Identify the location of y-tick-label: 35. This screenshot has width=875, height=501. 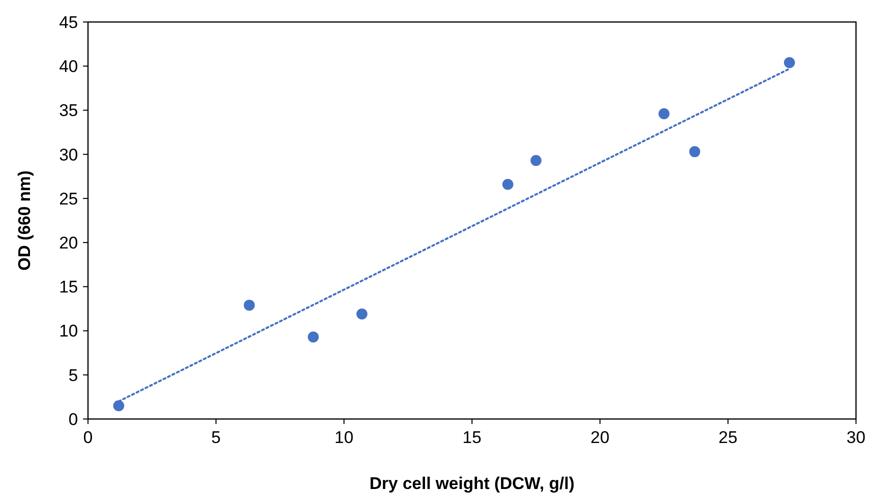
(68, 110).